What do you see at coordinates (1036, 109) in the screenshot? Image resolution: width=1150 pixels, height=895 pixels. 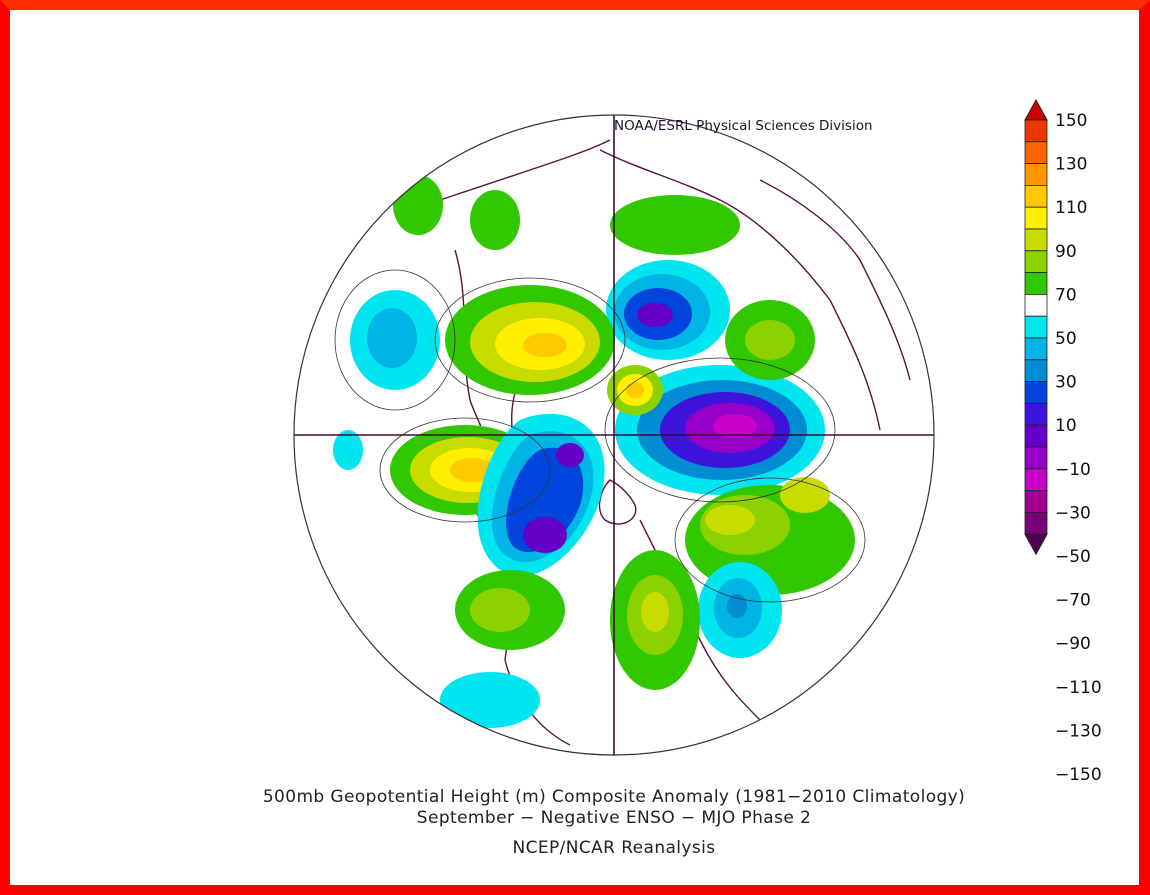 I see `colorbar-cap-top` at bounding box center [1036, 109].